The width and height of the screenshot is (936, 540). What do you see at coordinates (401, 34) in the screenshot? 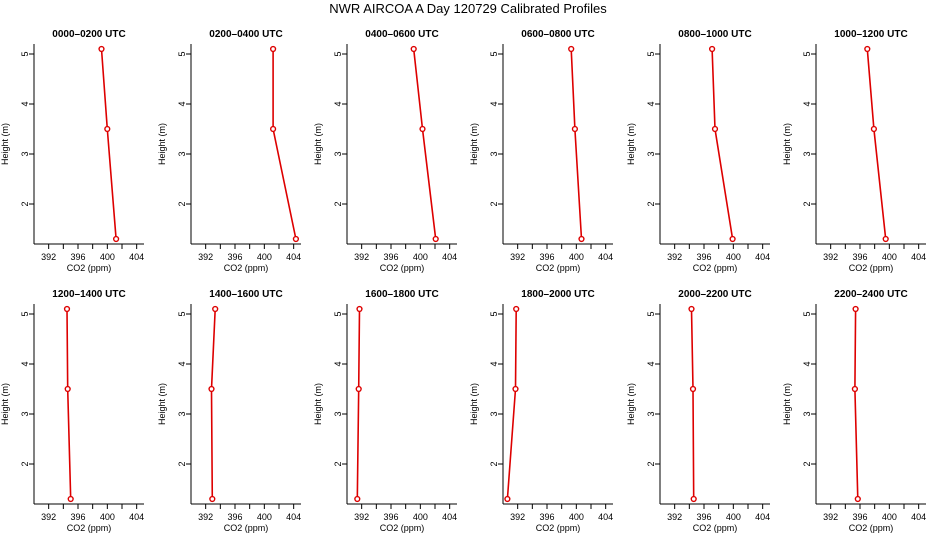
I see `panel-title: 0400–0600 UTC` at bounding box center [401, 34].